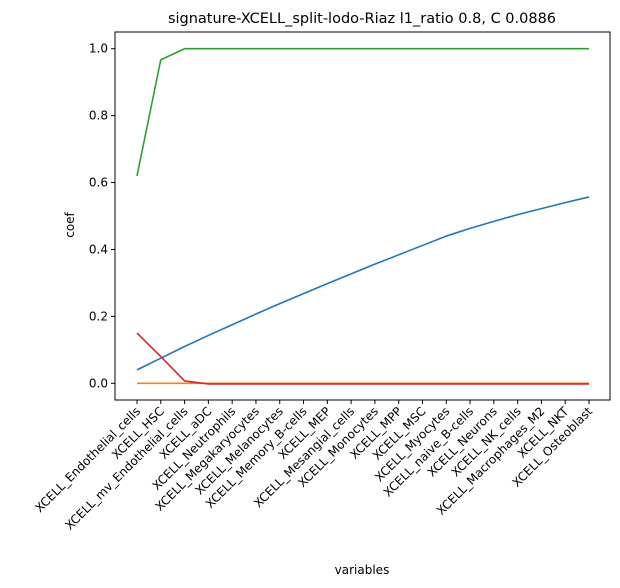  I want to click on y-axis: 0.0 0.2 0.4 0.6 0.8 1.0, so click(102, 216).